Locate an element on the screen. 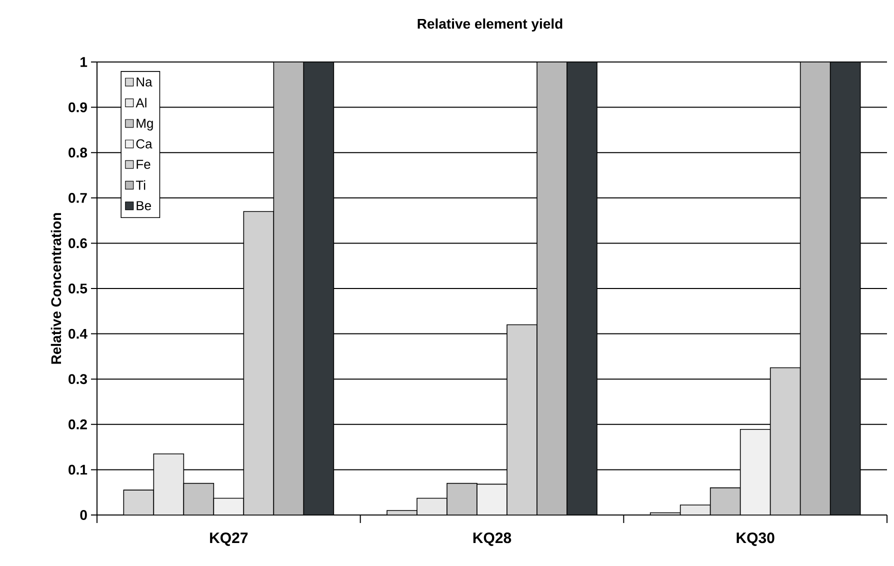 This screenshot has height=566, width=894. x-tick-label: KQ30 is located at coordinates (755, 539).